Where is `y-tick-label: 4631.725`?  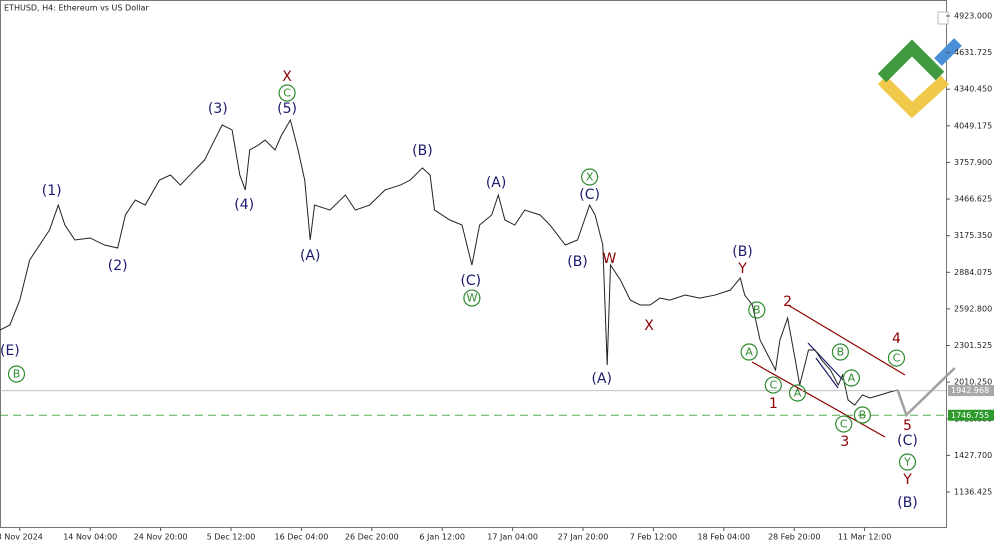 y-tick-label: 4631.725 is located at coordinates (973, 52).